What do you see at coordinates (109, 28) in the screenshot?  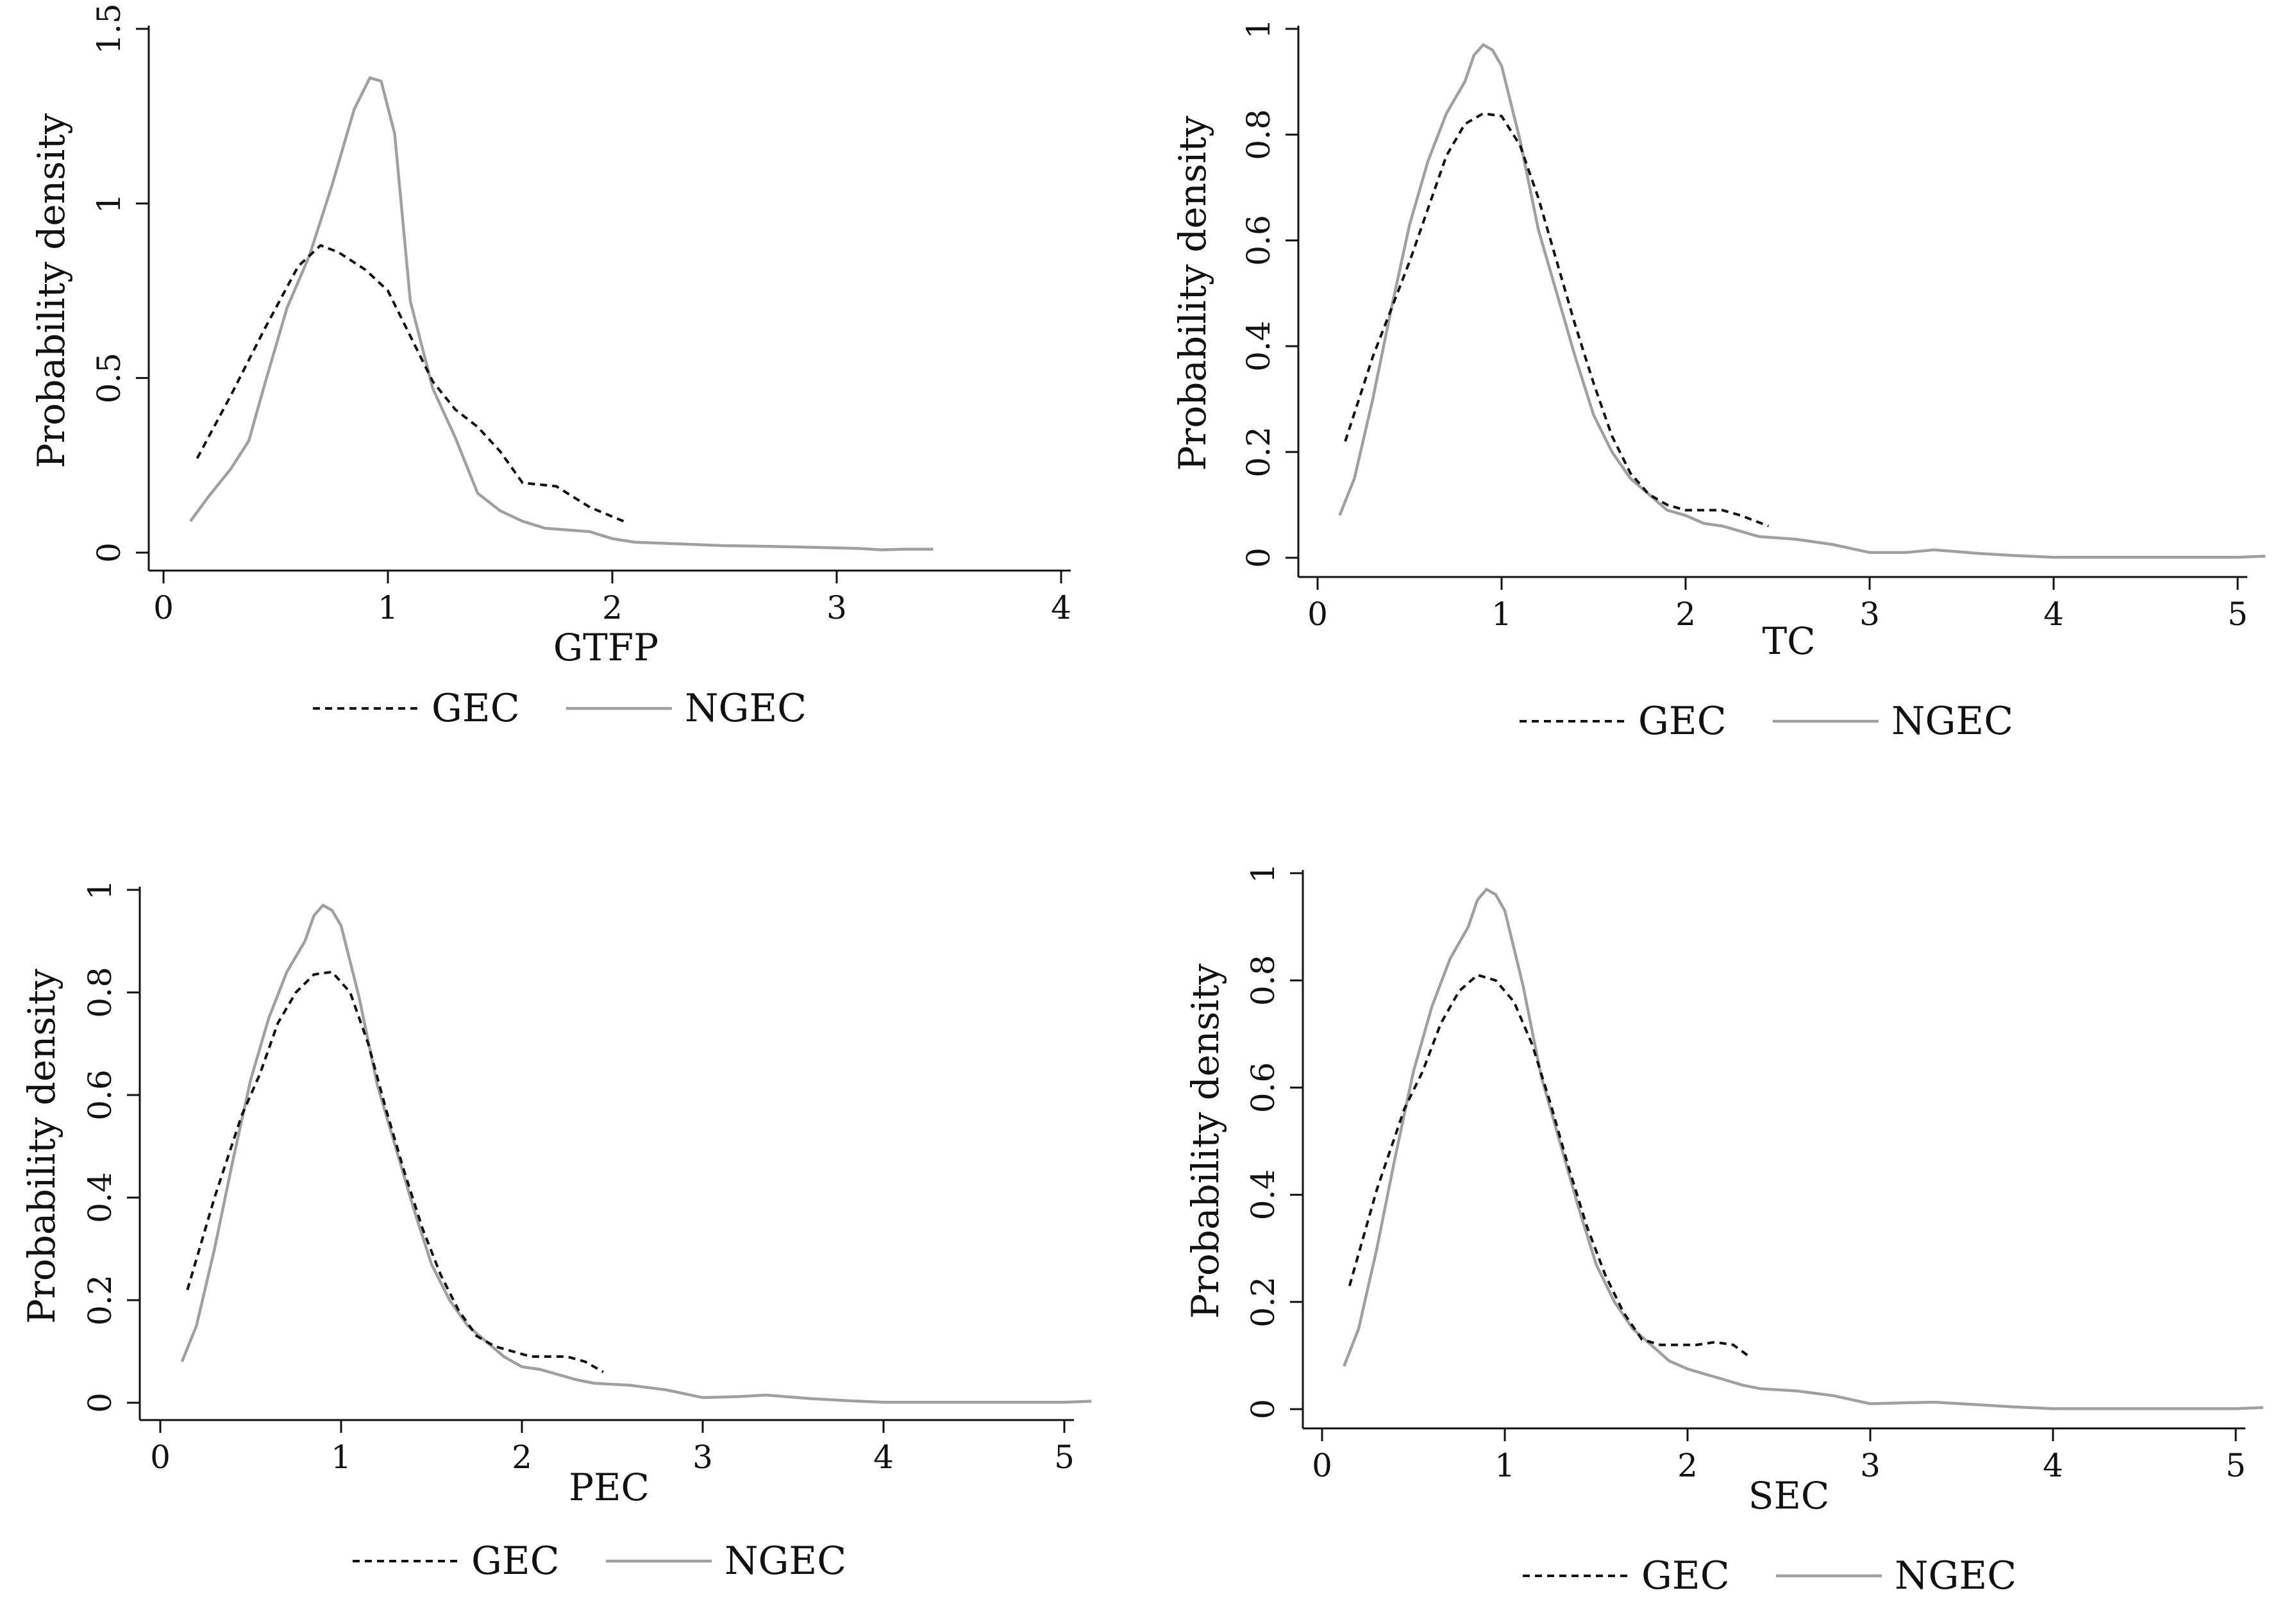 I see `y-tick-label: 1.5` at bounding box center [109, 28].